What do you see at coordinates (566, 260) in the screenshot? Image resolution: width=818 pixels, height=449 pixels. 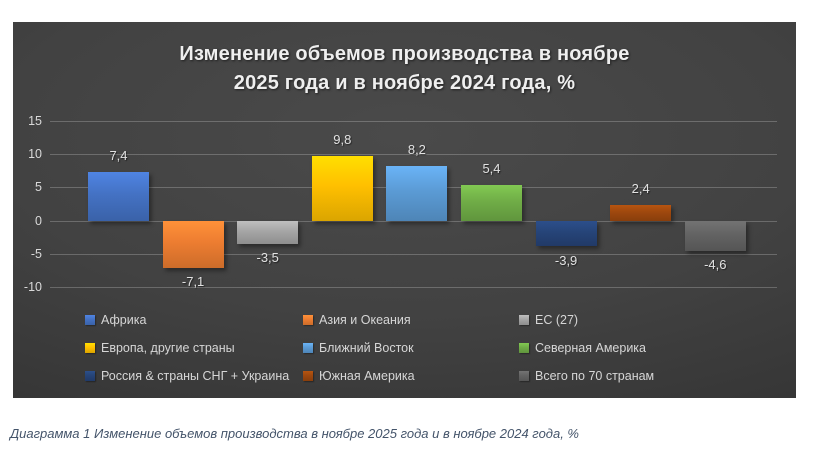 I see `bar-value-label: -3,9` at bounding box center [566, 260].